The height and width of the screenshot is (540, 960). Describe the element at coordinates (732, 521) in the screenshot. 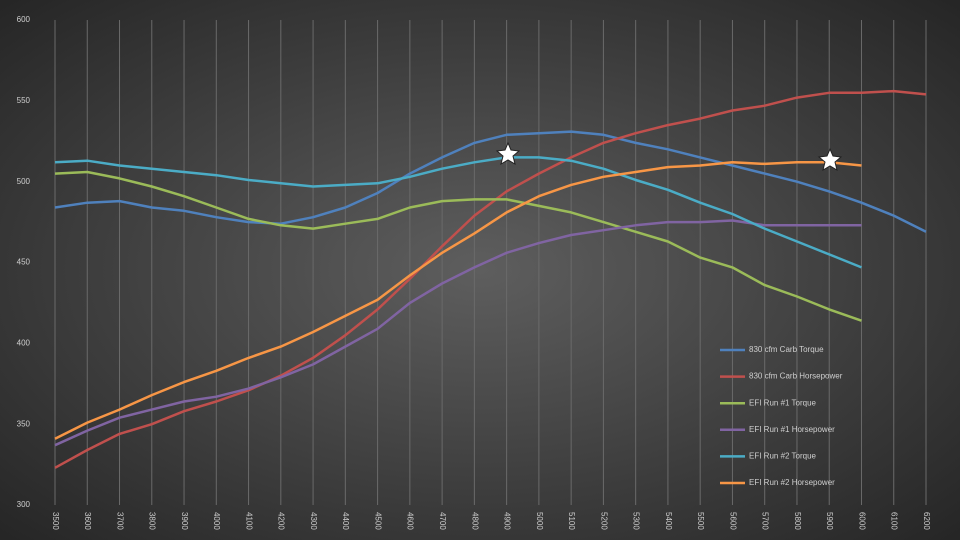

I see `x-tick-label: 5600` at that location.